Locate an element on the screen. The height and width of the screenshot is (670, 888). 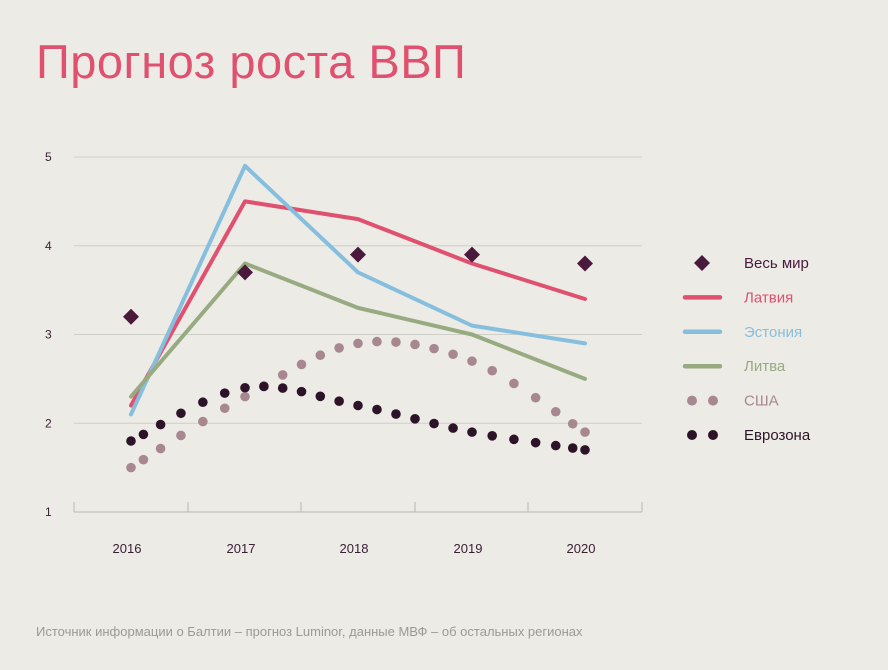
legend-item: Латвия is located at coordinates (737, 297).